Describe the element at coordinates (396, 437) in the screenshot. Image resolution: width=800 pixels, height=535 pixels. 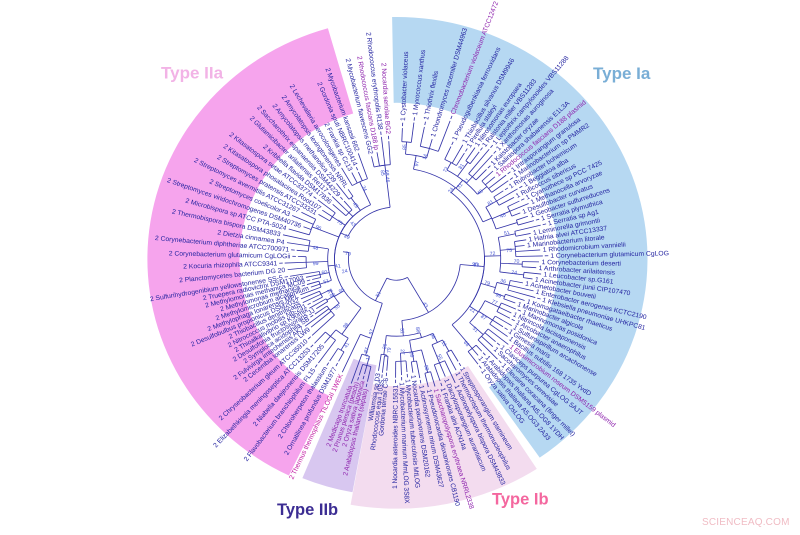
I see `svg-text:1 Nocardia asteroides NBRC 155: 1 Nocardia asteroides NBRC 15531` at that location.